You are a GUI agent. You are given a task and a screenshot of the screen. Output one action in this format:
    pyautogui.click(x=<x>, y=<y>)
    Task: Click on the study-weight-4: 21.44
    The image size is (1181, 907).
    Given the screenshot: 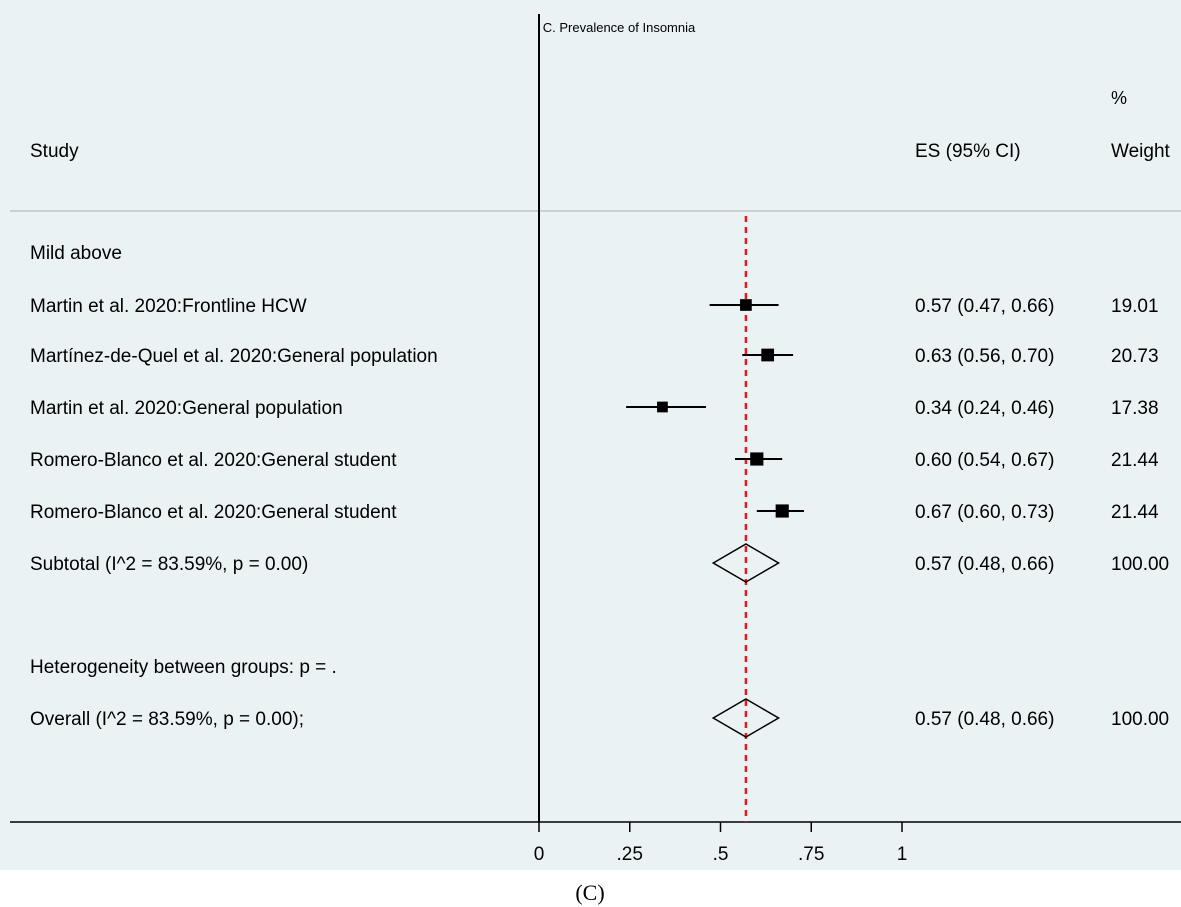 What is the action you would take?
    pyautogui.click(x=1135, y=460)
    